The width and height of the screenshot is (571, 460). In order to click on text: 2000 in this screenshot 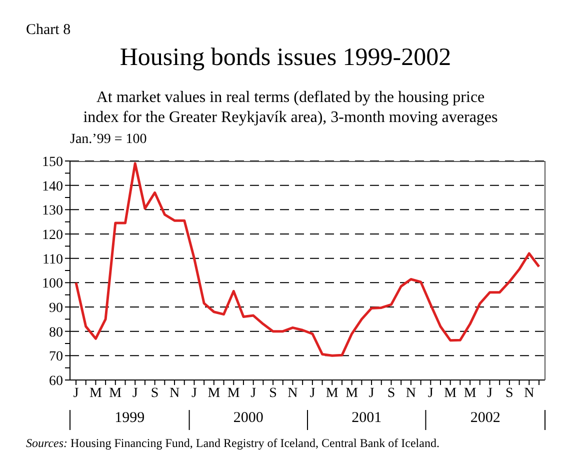, I will do `click(248, 418)`.